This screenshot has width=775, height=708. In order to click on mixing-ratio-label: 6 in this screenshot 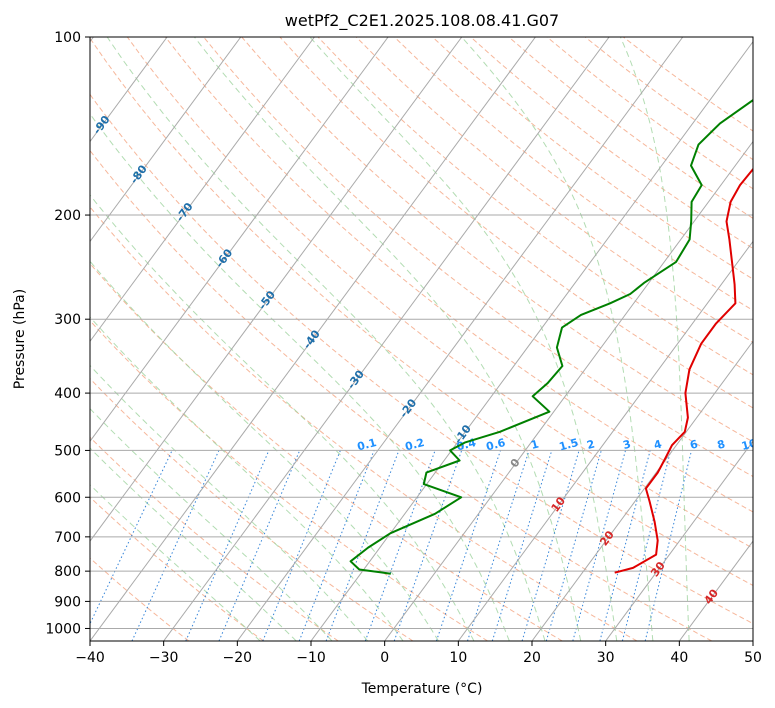, I will do `click(694, 444)`.